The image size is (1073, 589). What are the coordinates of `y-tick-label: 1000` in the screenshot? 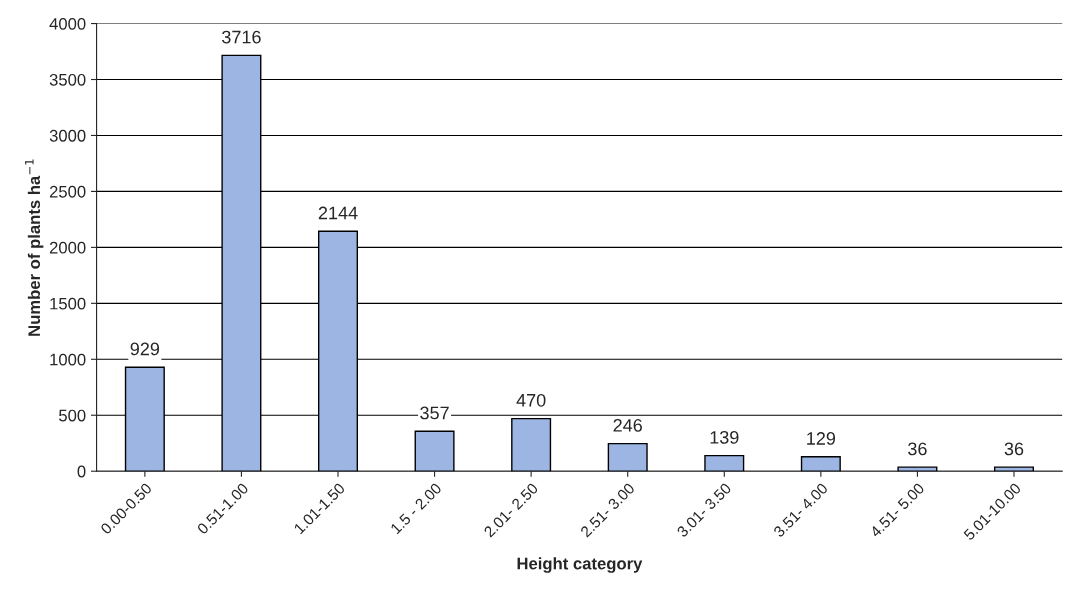 It's located at (68, 359).